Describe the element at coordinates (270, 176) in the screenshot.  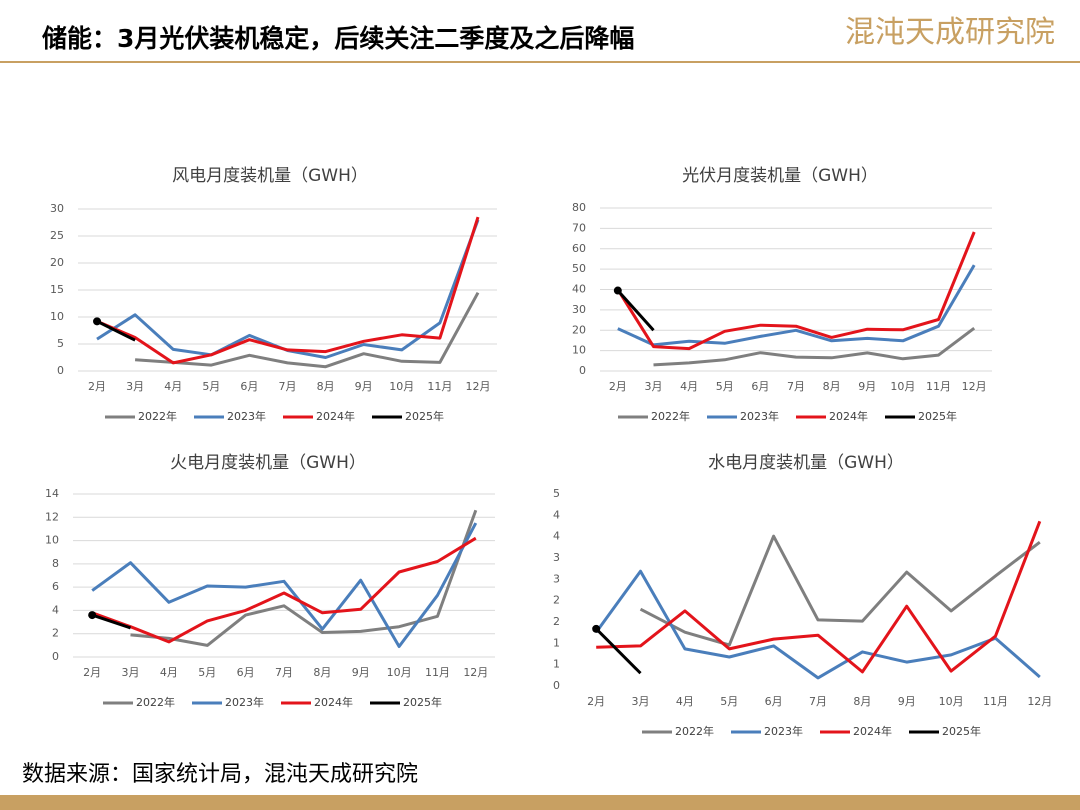
I see `chart-title: 风电月度装机量（GWH）` at that location.